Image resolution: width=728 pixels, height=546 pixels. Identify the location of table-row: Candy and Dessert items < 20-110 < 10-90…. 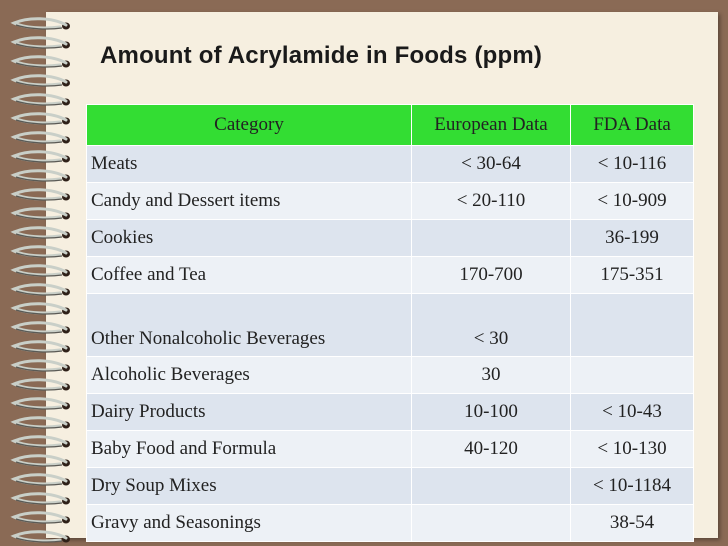
(390, 201).